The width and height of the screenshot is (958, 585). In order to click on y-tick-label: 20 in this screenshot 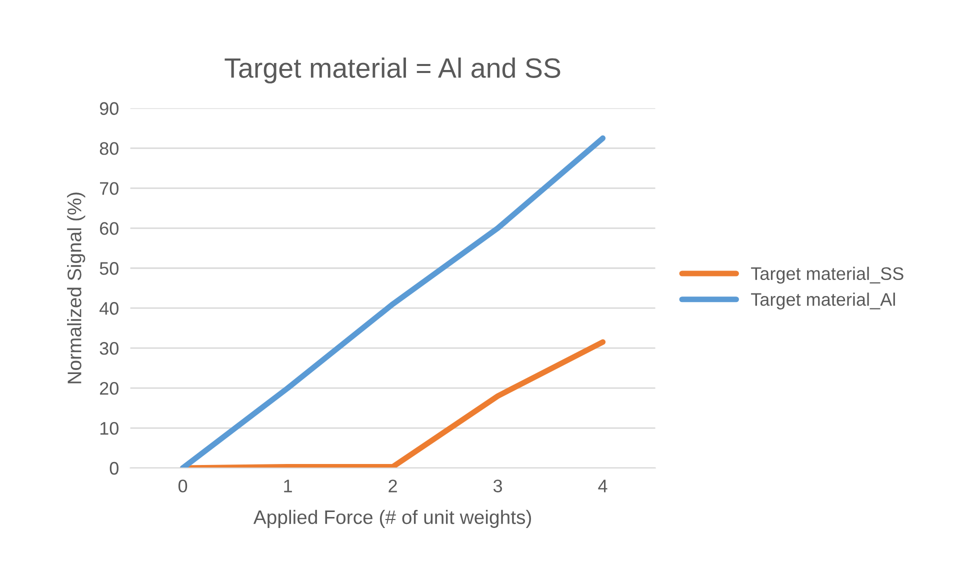, I will do `click(109, 388)`.